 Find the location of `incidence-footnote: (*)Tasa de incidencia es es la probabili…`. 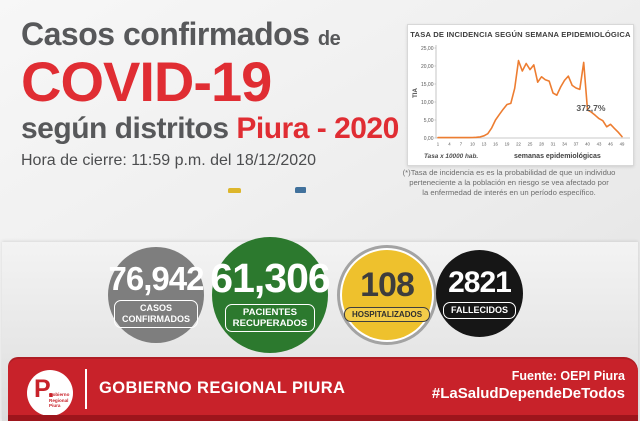

incidence-footnote: (*)Tasa de incidencia es es la probabili… is located at coordinates (509, 183).